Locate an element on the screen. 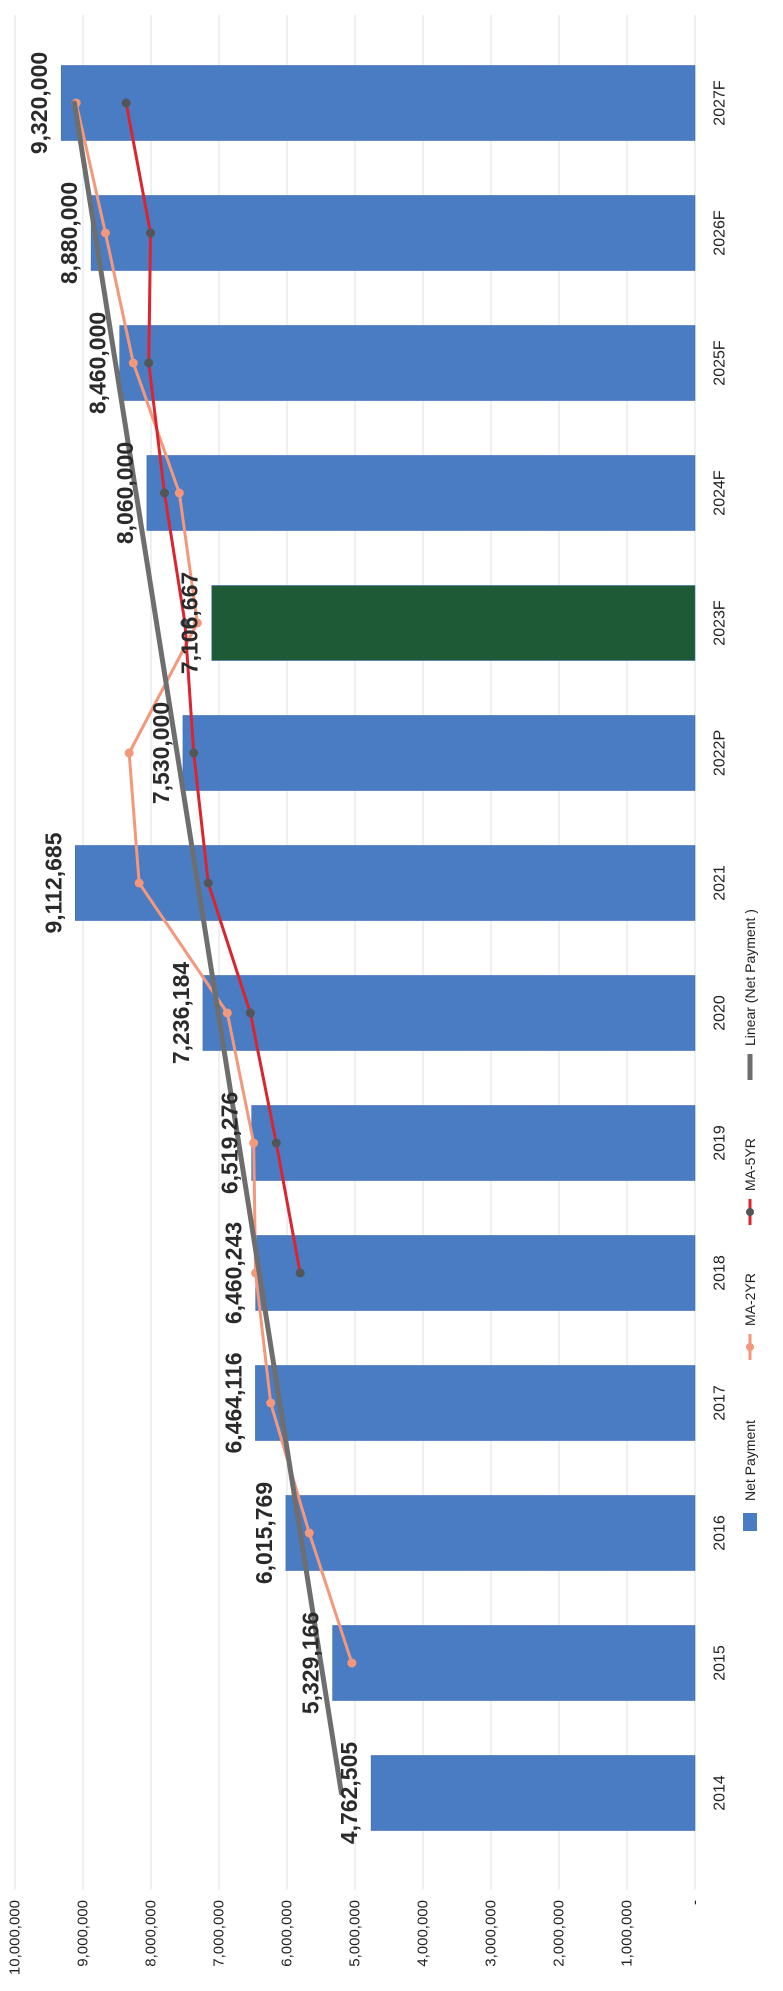 This screenshot has height=1991, width=783. bar-2021 is located at coordinates (385, 883).